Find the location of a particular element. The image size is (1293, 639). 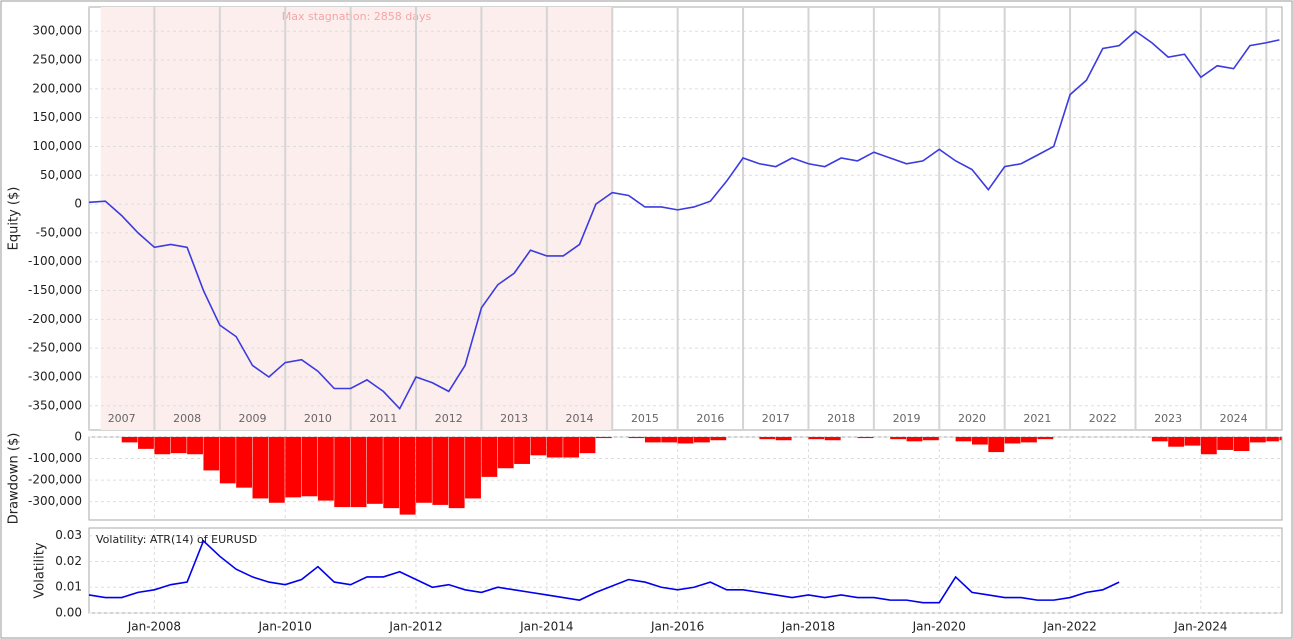

year-label: 2009 is located at coordinates (253, 418).